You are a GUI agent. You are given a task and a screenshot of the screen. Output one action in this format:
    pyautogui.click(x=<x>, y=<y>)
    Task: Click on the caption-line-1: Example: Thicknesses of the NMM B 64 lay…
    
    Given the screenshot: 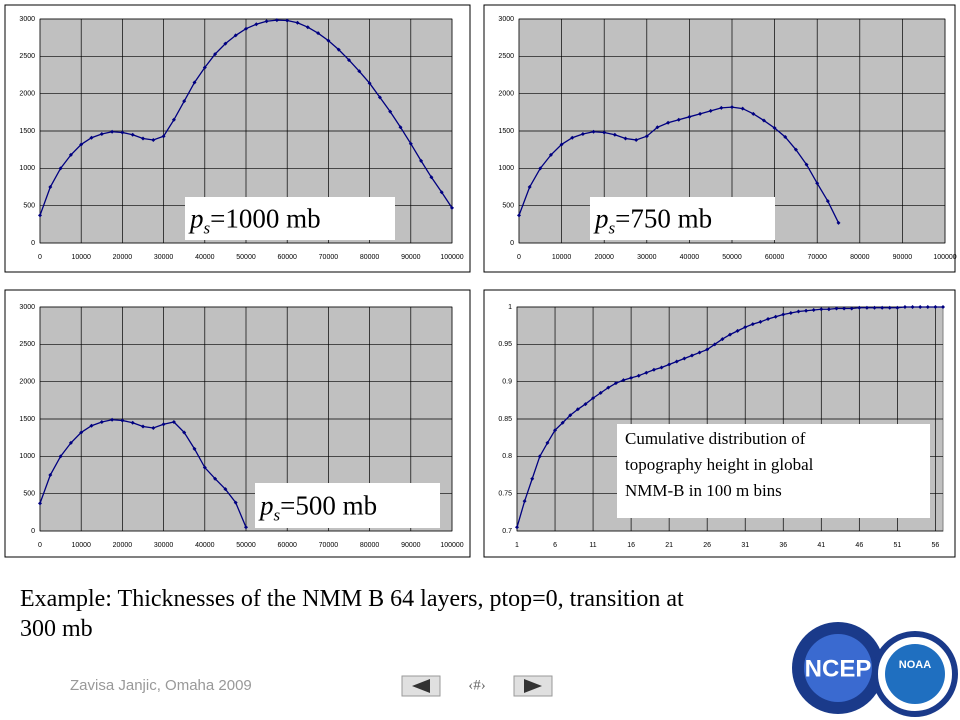 What is the action you would take?
    pyautogui.click(x=352, y=599)
    